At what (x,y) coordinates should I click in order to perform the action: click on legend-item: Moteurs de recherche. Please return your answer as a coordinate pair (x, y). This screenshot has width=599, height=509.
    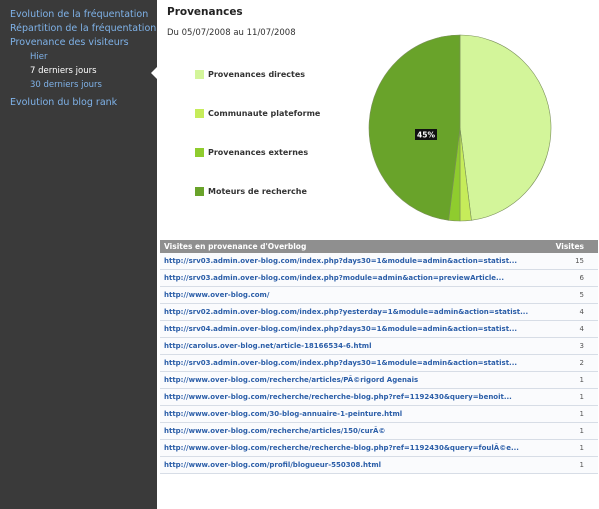
    Looking at the image, I should click on (251, 191).